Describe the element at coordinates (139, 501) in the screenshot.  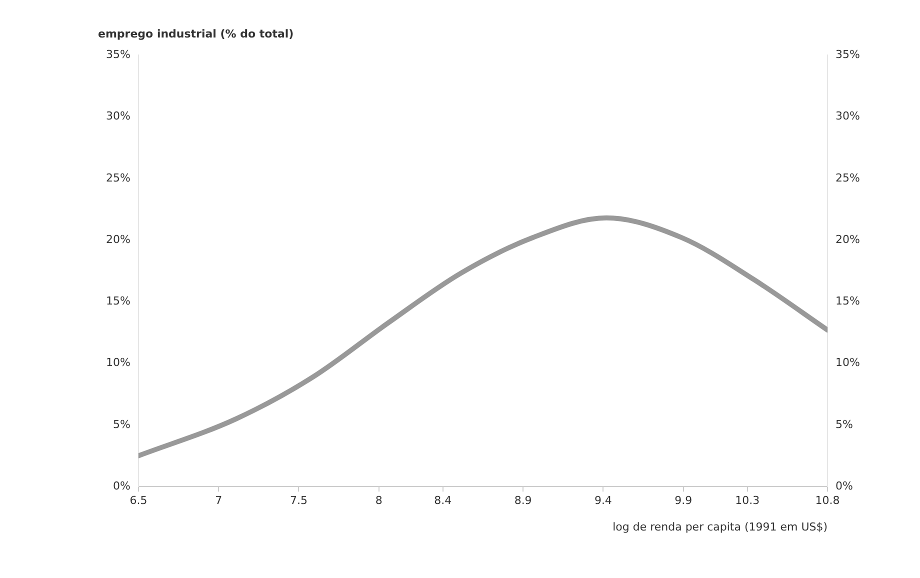
I see `x-tick-label: 6.5` at that location.